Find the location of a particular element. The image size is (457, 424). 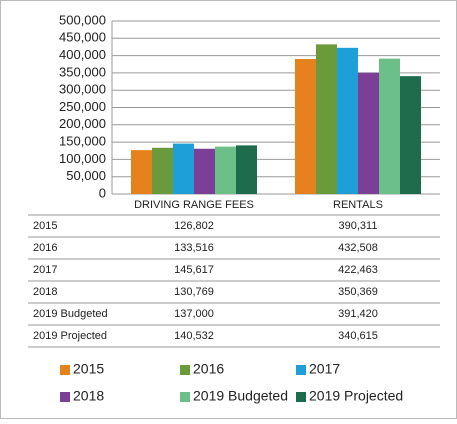

table-cell: 340,615 is located at coordinates (358, 336).